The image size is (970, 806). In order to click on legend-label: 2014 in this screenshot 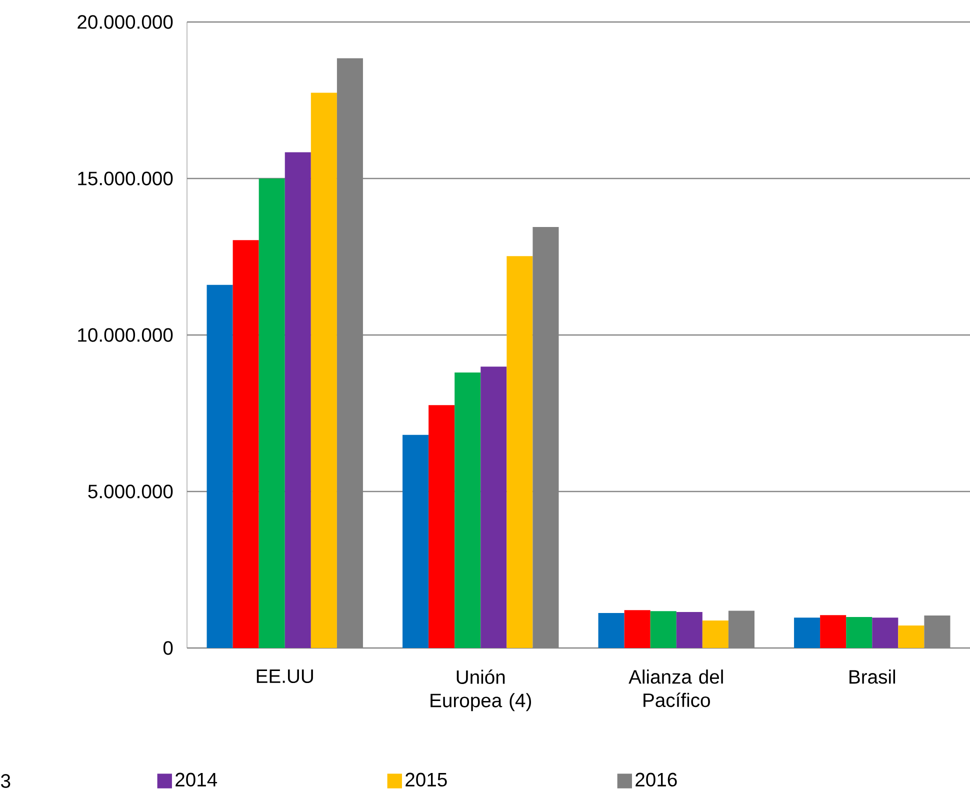, I will do `click(197, 779)`.